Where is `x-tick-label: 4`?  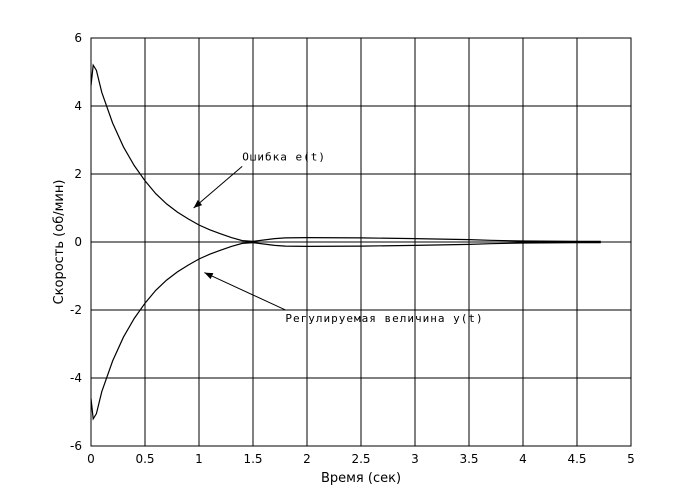 x-tick-label: 4 is located at coordinates (523, 459).